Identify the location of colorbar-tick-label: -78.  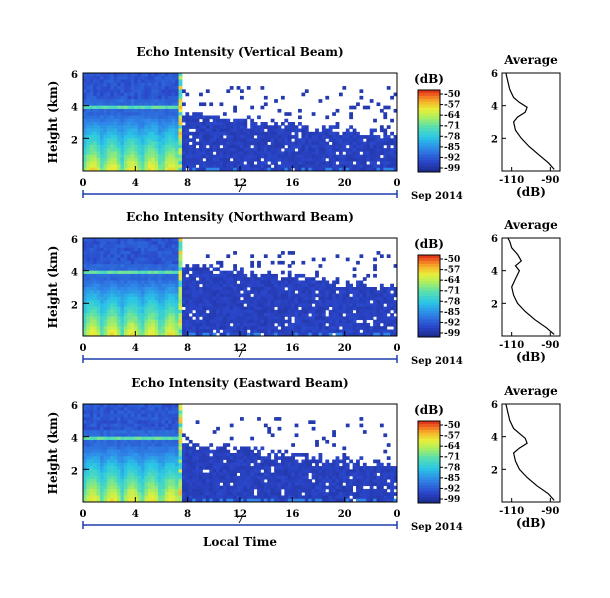
(452, 137).